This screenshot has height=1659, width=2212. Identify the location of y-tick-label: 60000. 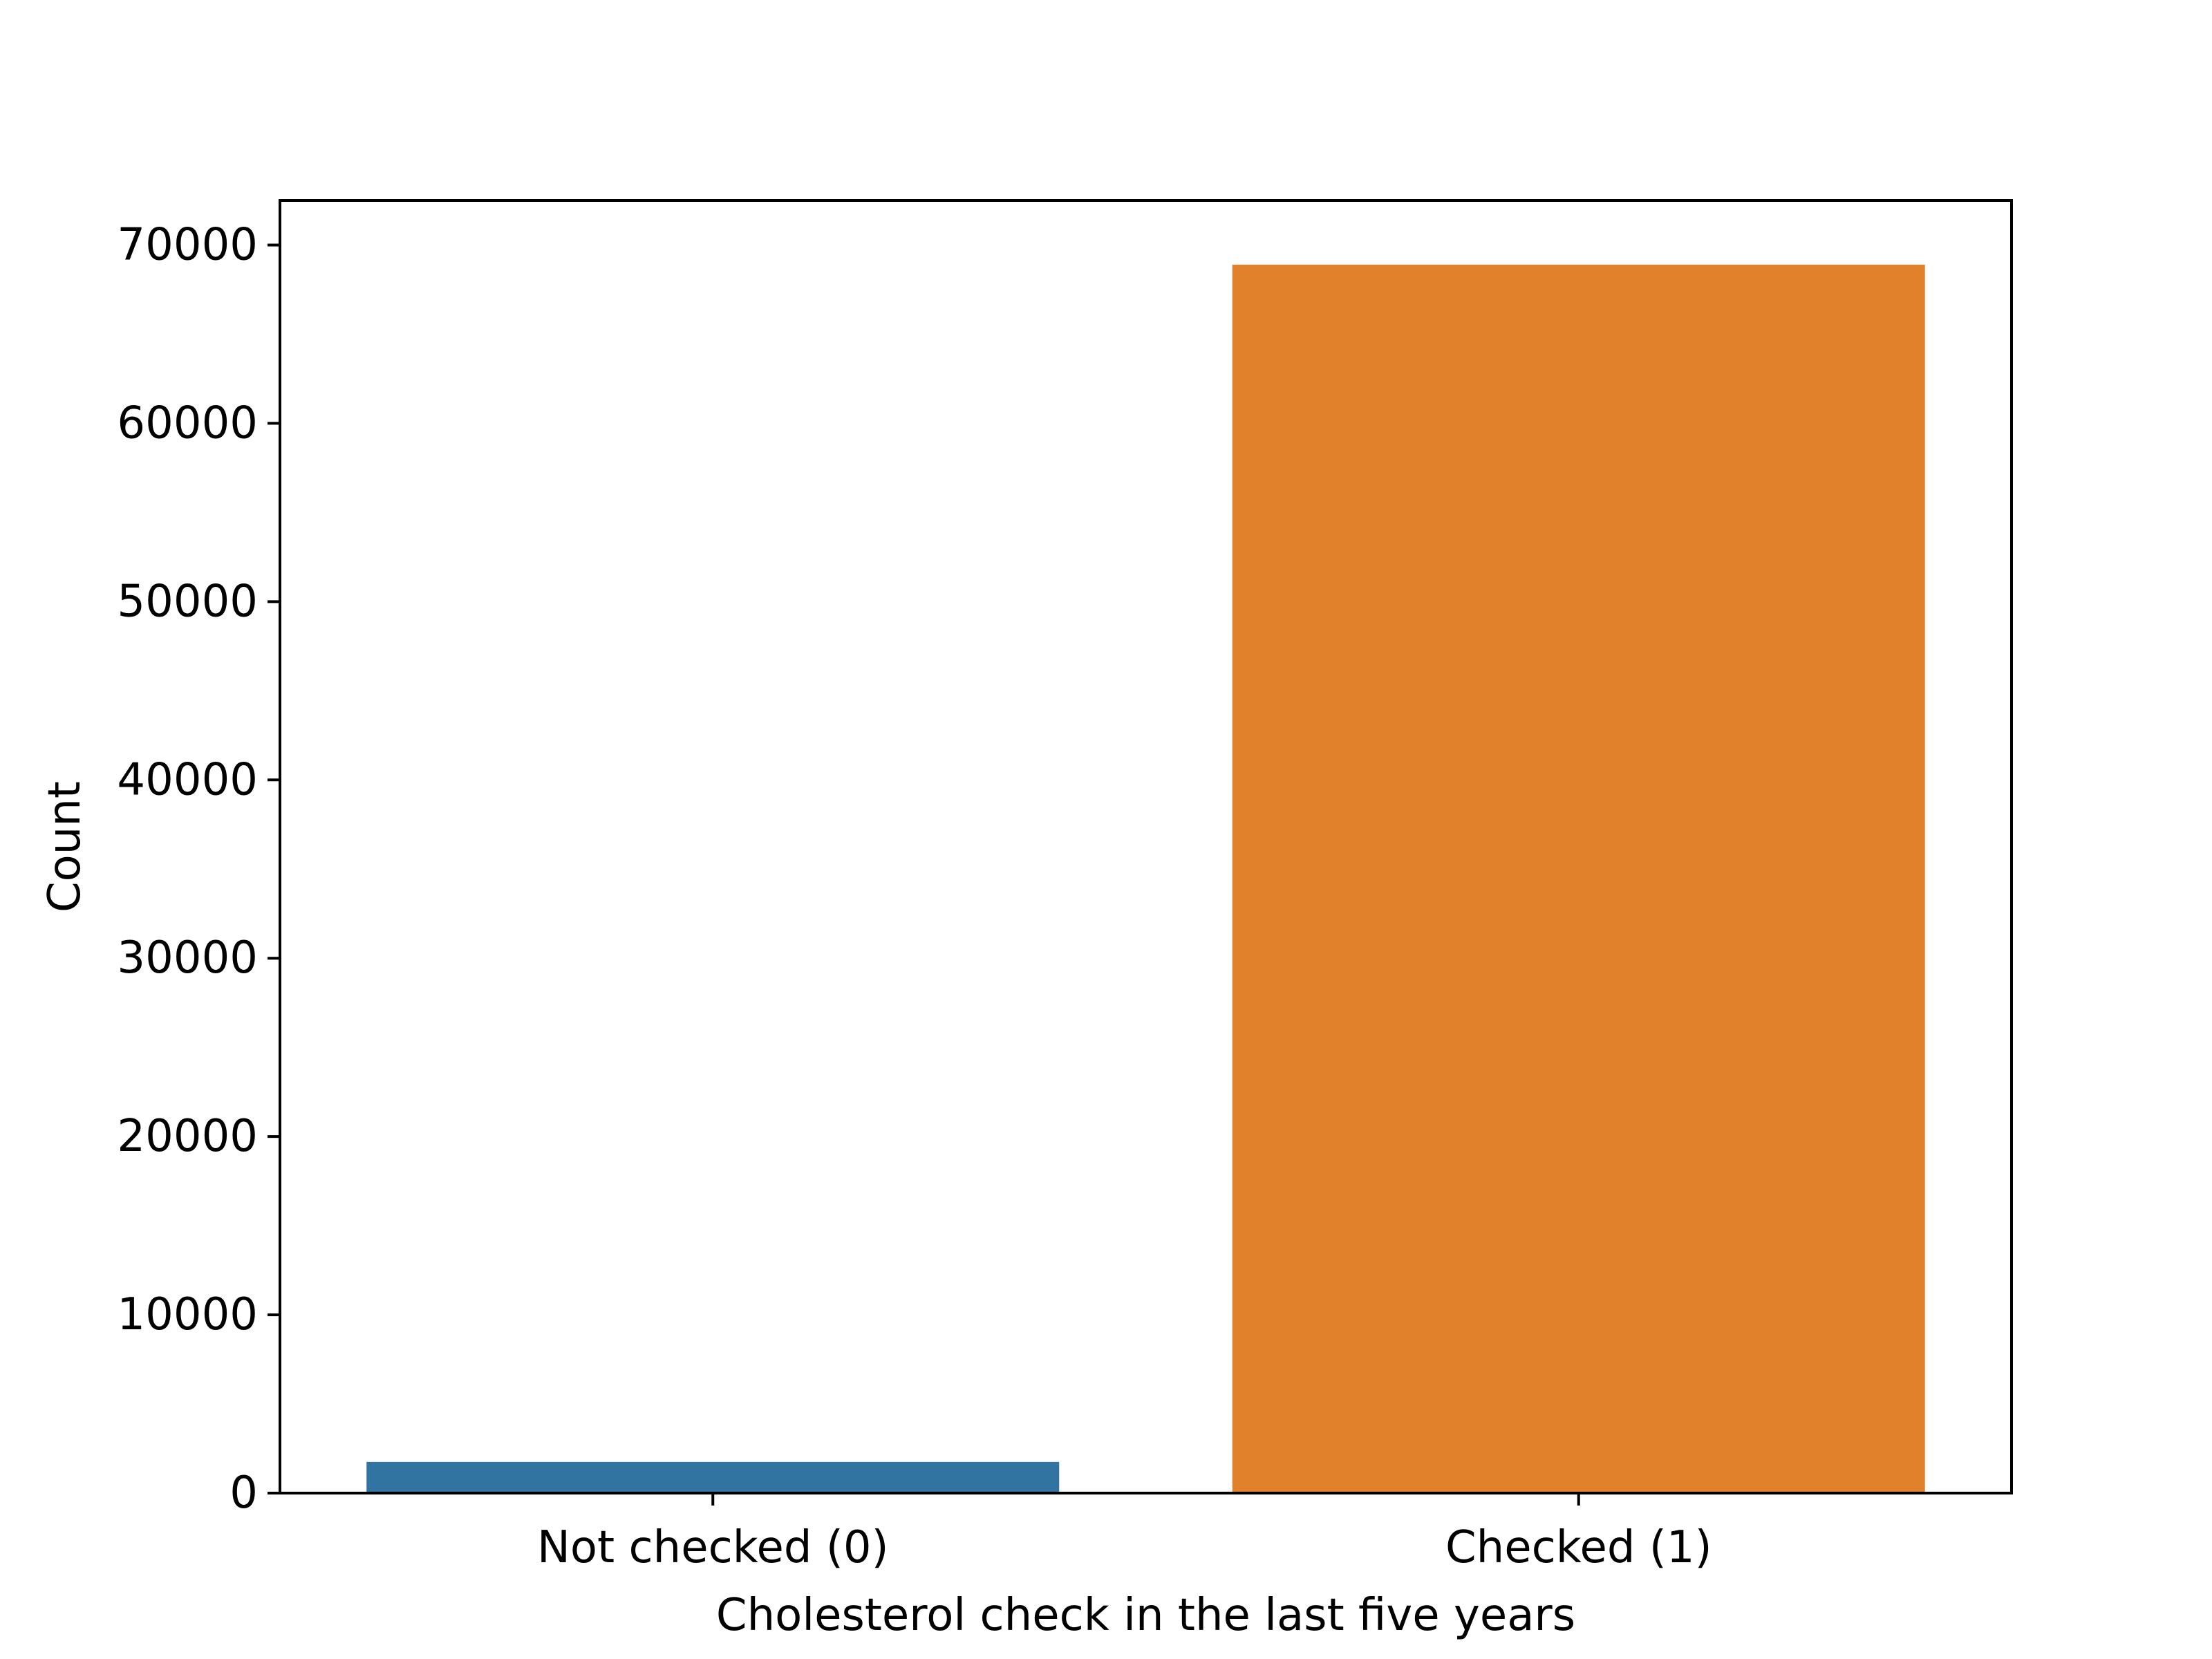
(187, 423).